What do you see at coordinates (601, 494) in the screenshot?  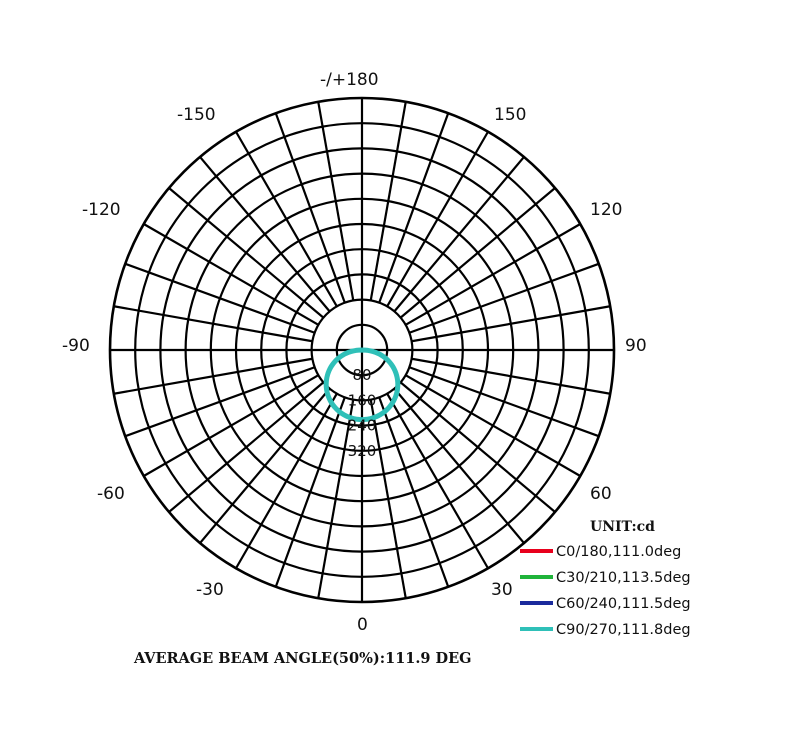 I see `angle-label-60: 60` at bounding box center [601, 494].